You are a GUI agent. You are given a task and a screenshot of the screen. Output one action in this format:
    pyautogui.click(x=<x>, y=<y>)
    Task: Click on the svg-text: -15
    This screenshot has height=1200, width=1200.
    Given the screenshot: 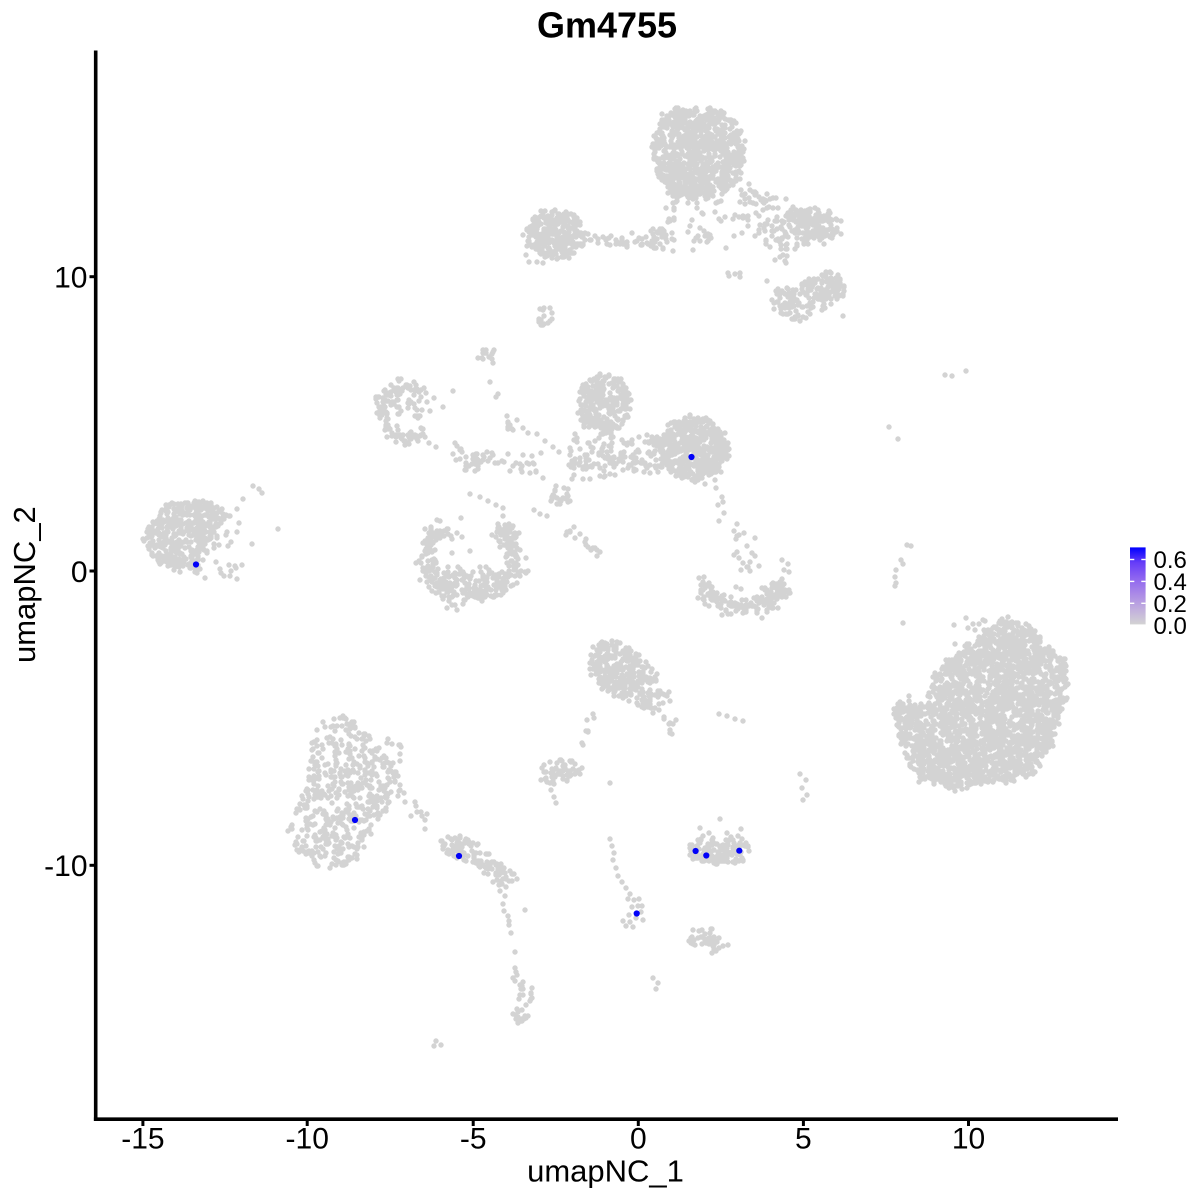 What is the action you would take?
    pyautogui.click(x=142, y=1139)
    